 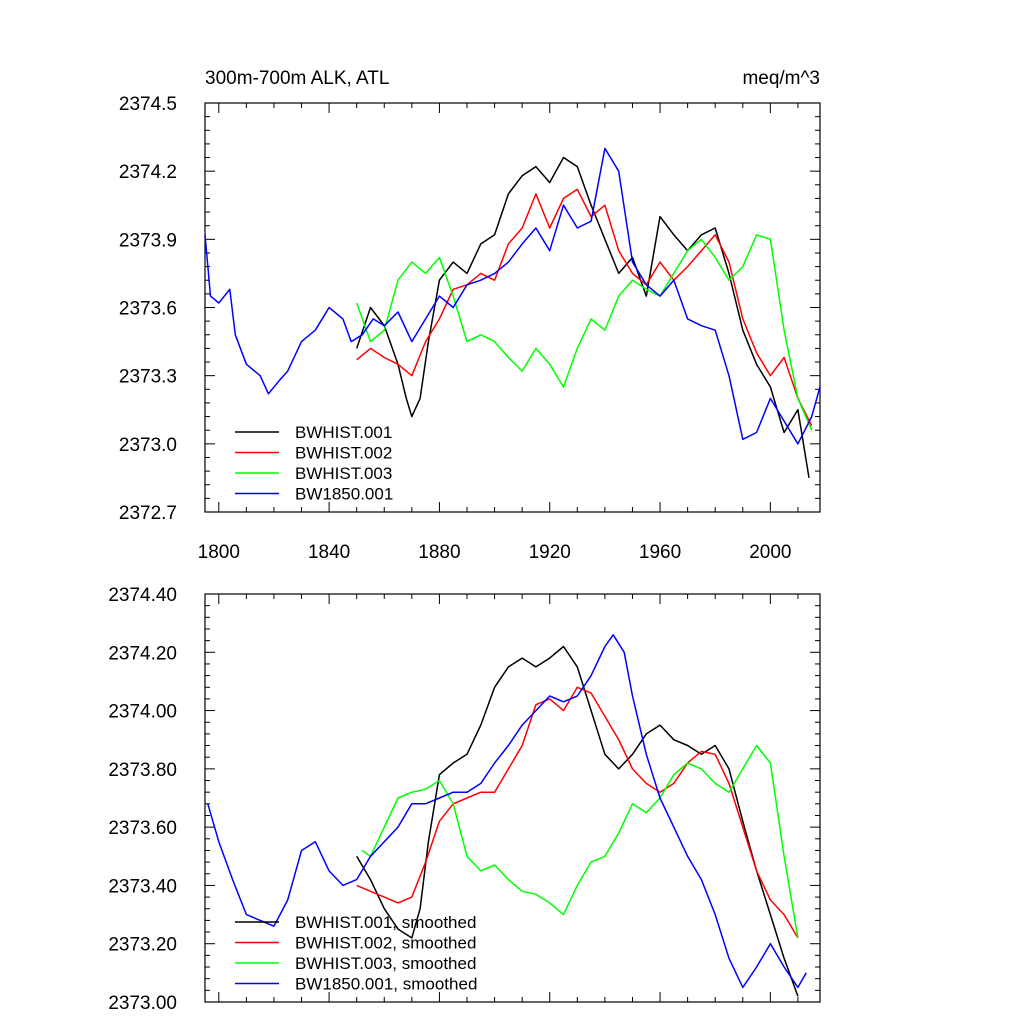 What do you see at coordinates (343, 432) in the screenshot?
I see `legend-label: BWHIST.001` at bounding box center [343, 432].